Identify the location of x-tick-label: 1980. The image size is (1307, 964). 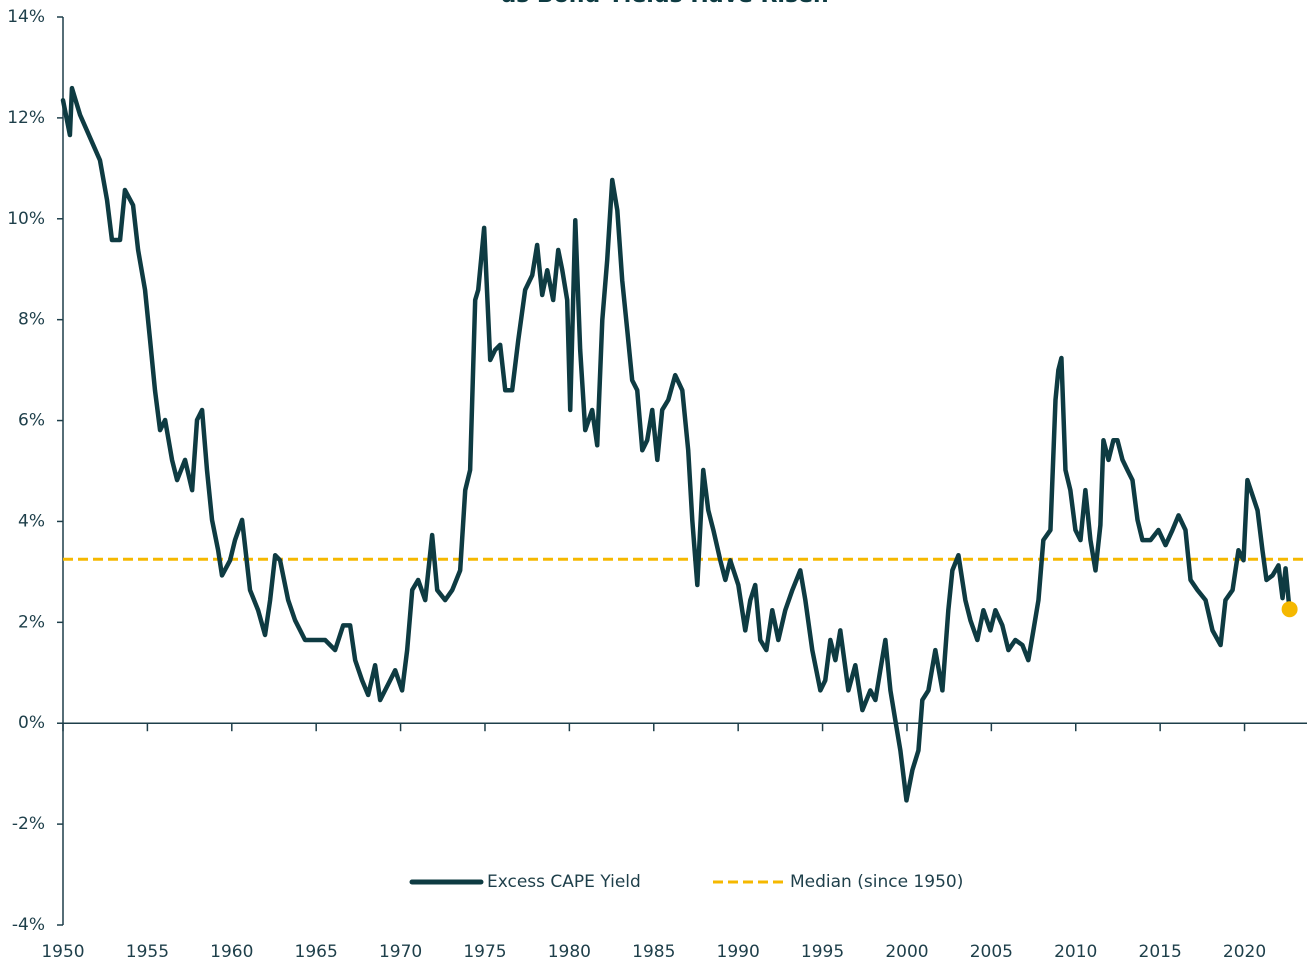
(569, 952).